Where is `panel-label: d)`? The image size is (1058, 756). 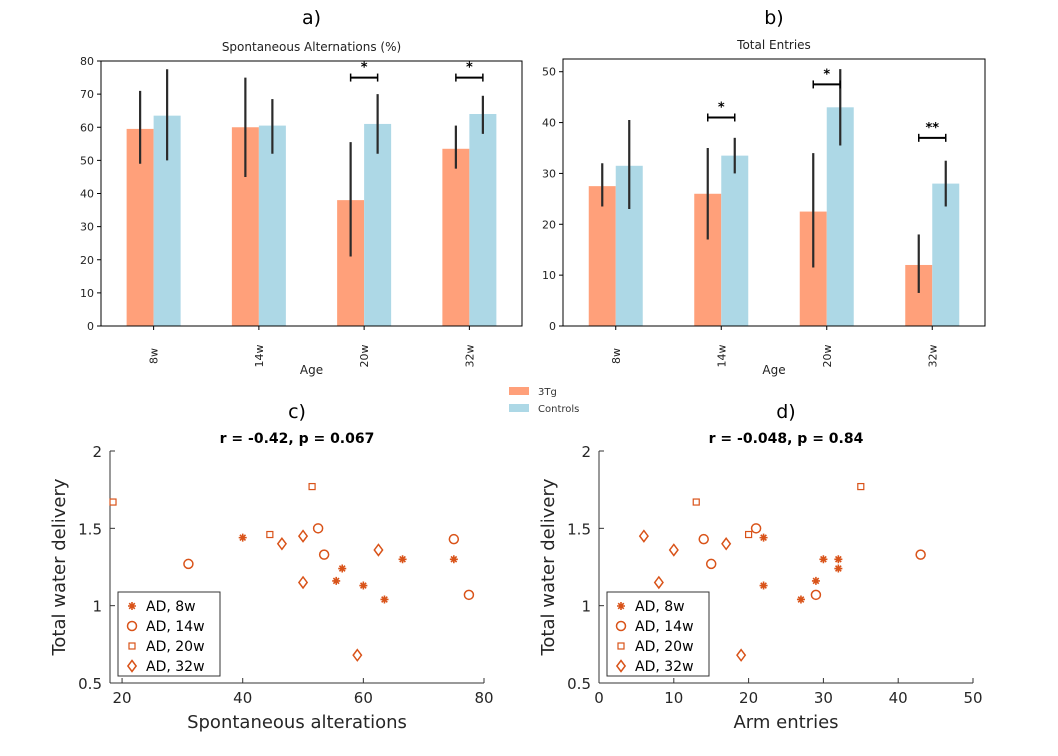 panel-label: d) is located at coordinates (785, 412).